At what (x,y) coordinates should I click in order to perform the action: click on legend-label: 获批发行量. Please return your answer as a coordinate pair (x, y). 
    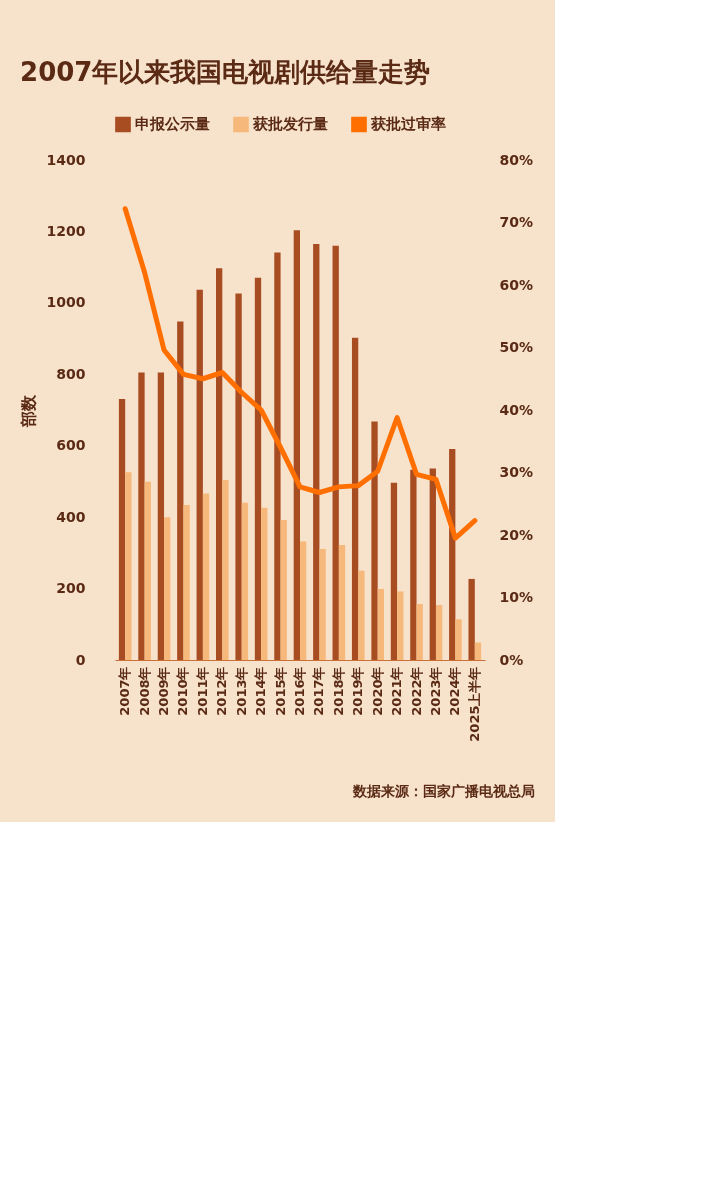
    Looking at the image, I should click on (290, 124).